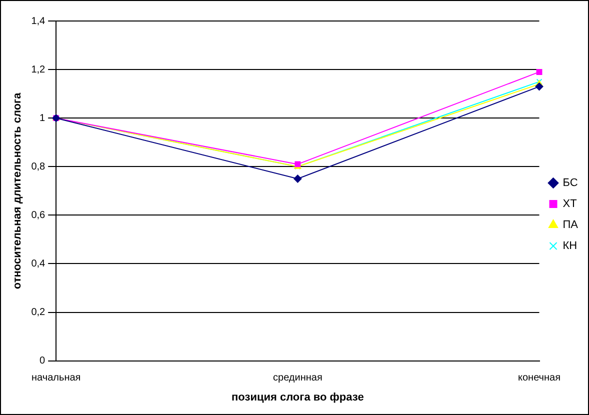  Describe the element at coordinates (297, 378) in the screenshot. I see `x-tick-label: срединная` at that location.